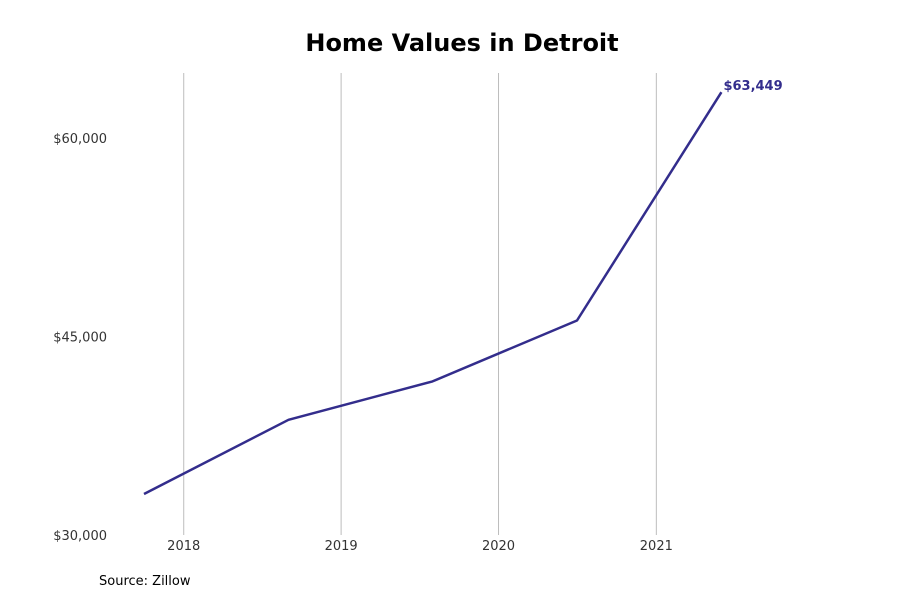 This screenshot has width=900, height=600. Describe the element at coordinates (498, 546) in the screenshot. I see `x-tick-label: 2020` at that location.